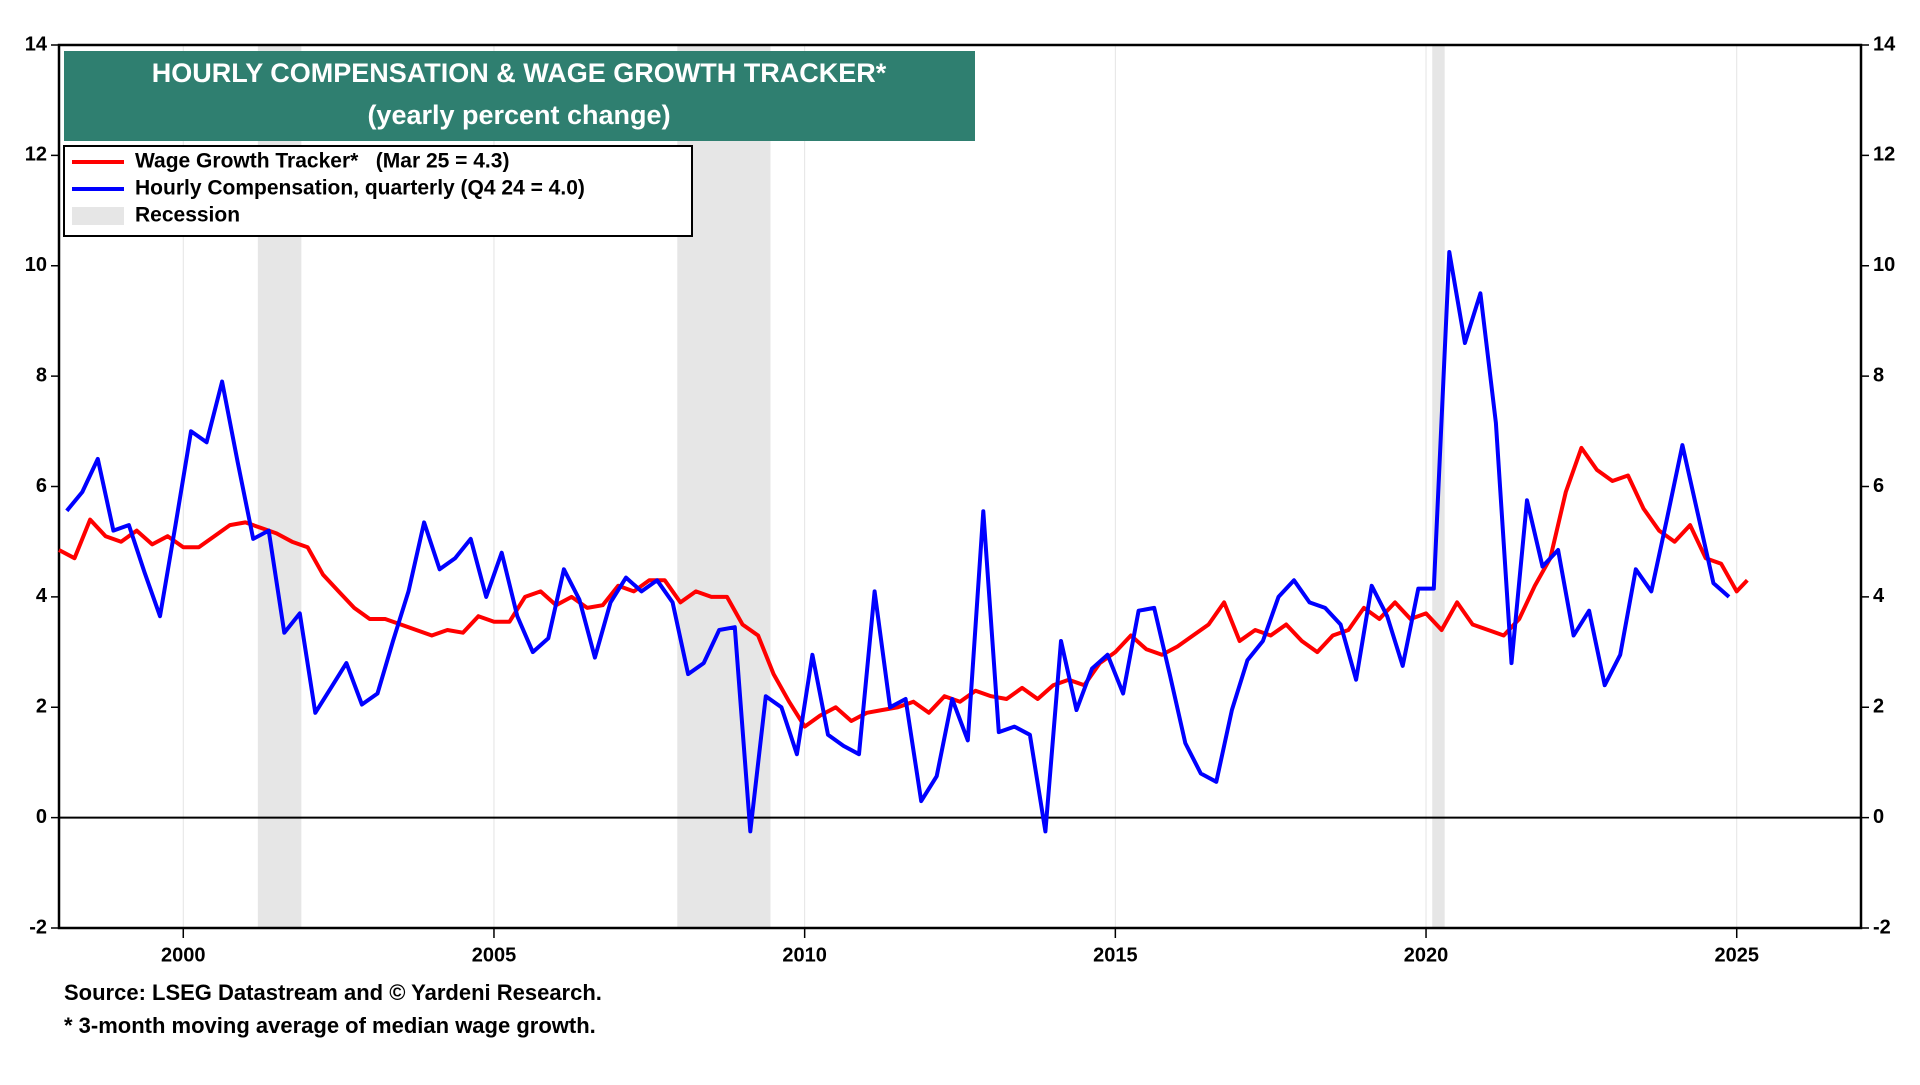 Image resolution: width=1920 pixels, height=1085 pixels. I want to click on y2-tick-label: -2, so click(1882, 927).